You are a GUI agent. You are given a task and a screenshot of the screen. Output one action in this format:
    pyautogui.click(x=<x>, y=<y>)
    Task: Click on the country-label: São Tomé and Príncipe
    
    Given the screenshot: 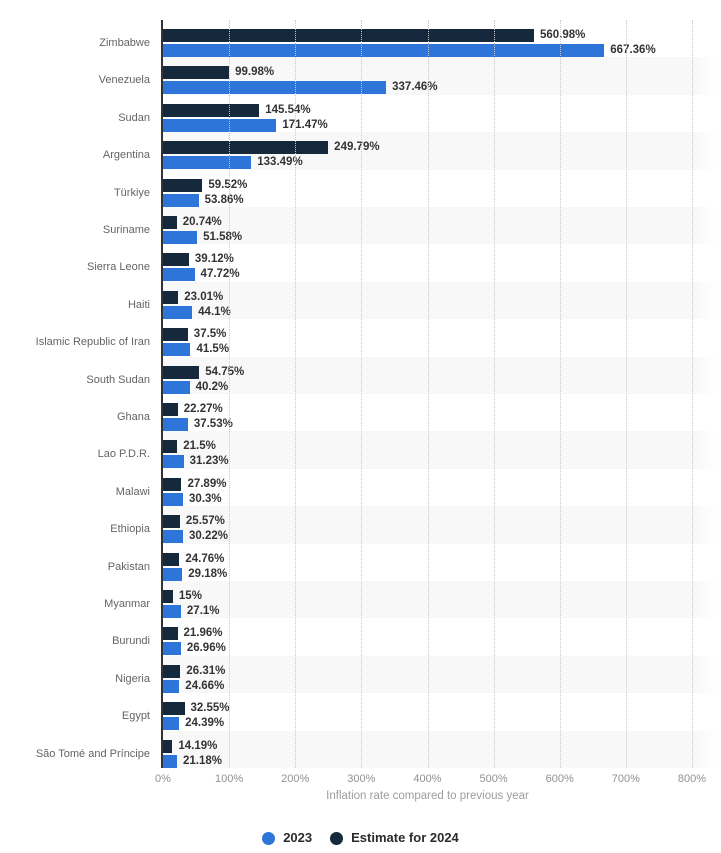 What is the action you would take?
    pyautogui.click(x=92, y=753)
    